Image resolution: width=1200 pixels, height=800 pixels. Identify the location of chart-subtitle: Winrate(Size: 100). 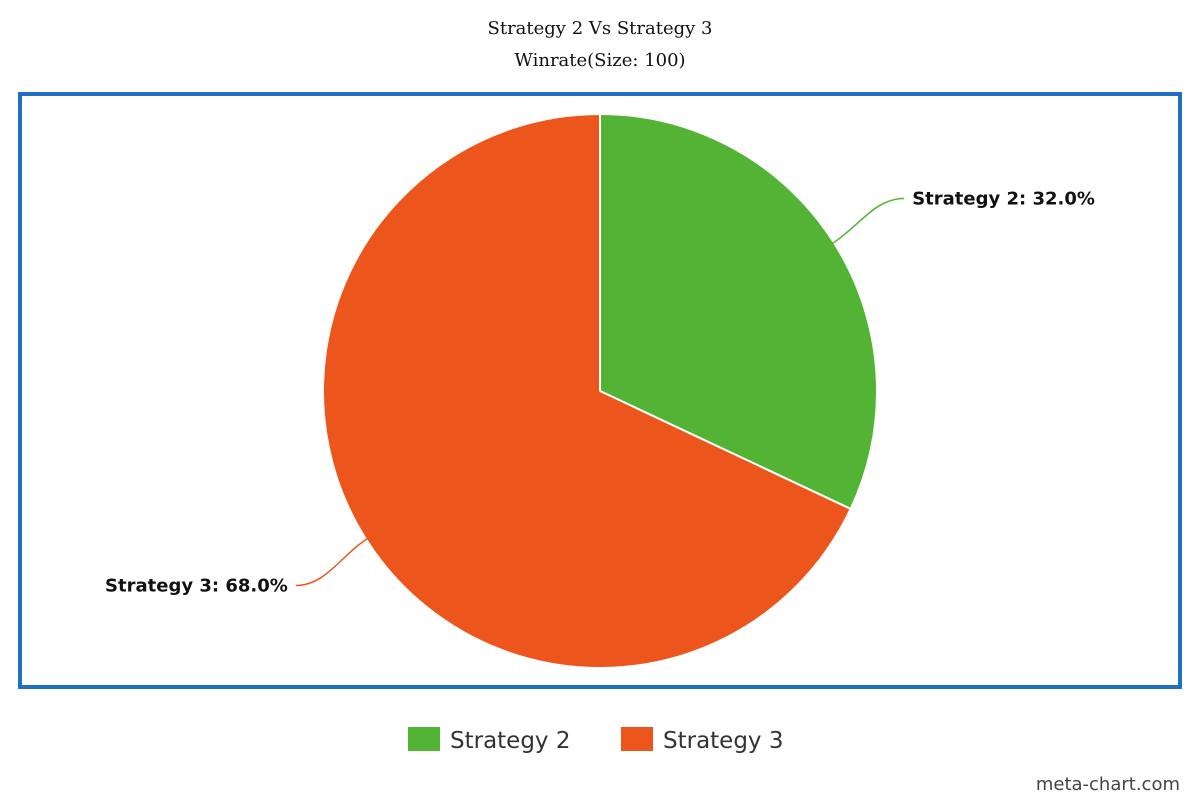
(599, 60).